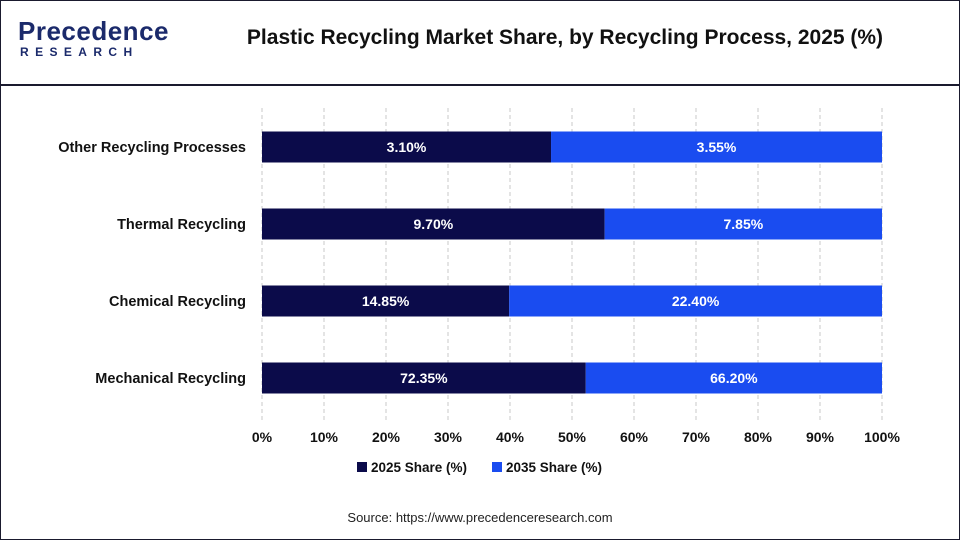  What do you see at coordinates (152, 148) in the screenshot?
I see `category-label: Other Recycling Processes` at bounding box center [152, 148].